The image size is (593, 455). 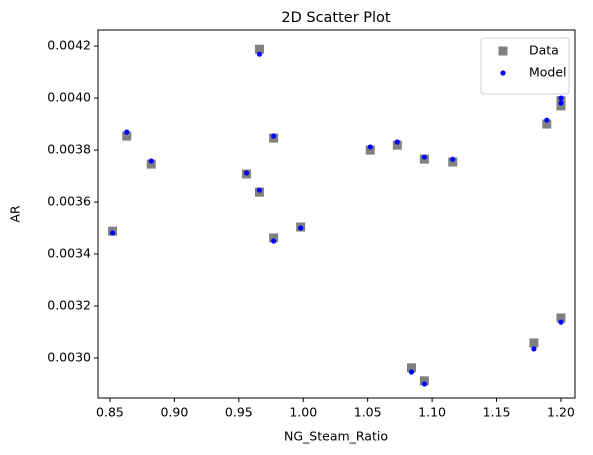 What do you see at coordinates (544, 50) in the screenshot?
I see `legend-label: Data` at bounding box center [544, 50].